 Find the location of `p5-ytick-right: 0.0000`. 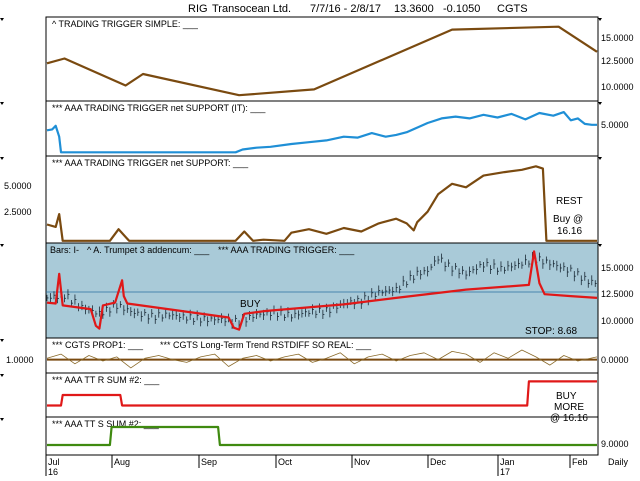

p5-ytick-right: 0.0000 is located at coordinates (615, 360).